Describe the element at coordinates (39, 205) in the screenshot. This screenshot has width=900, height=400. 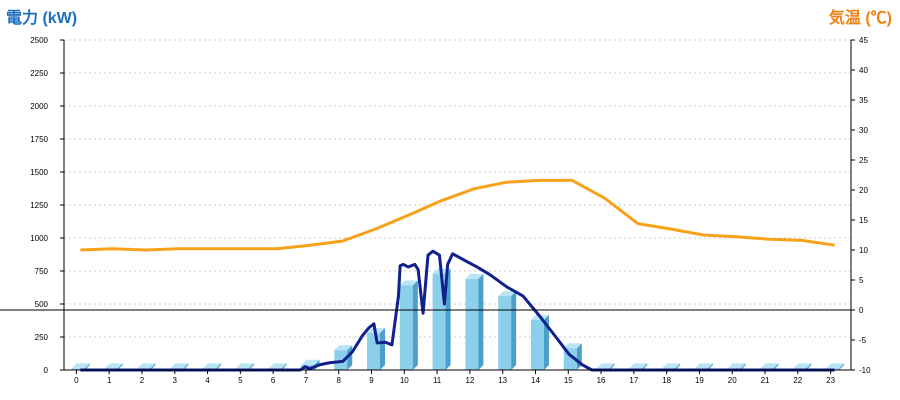
I see `left-tick-label: 1250` at that location.